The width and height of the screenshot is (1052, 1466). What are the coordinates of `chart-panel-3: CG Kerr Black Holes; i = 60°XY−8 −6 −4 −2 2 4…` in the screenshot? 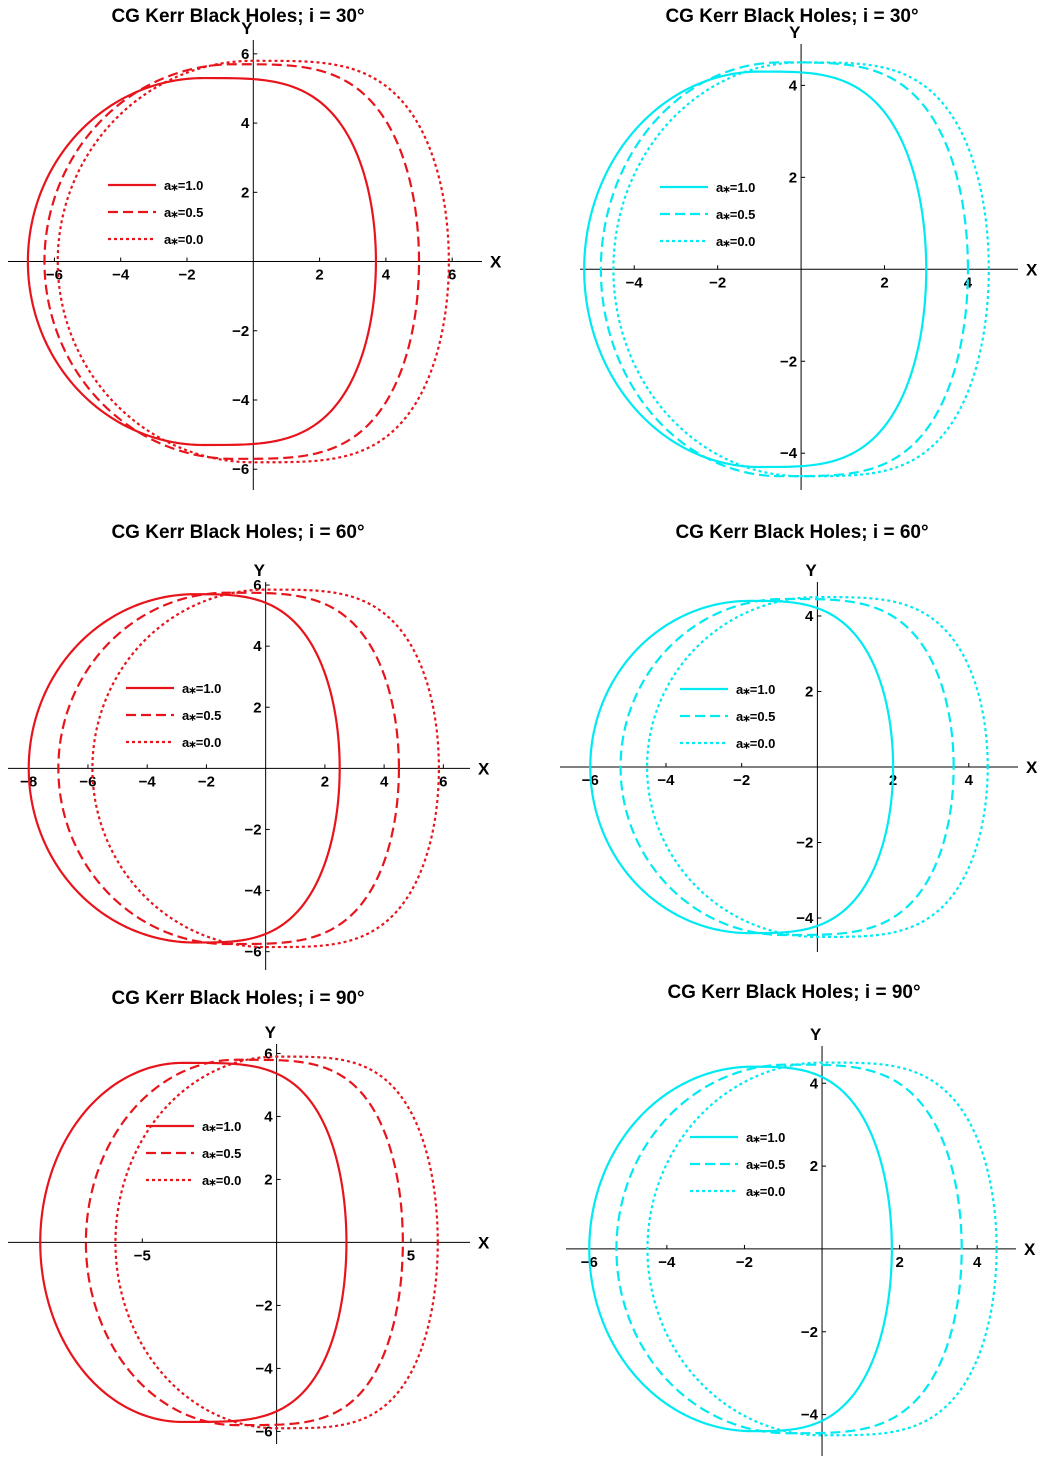 It's located at (249, 746).